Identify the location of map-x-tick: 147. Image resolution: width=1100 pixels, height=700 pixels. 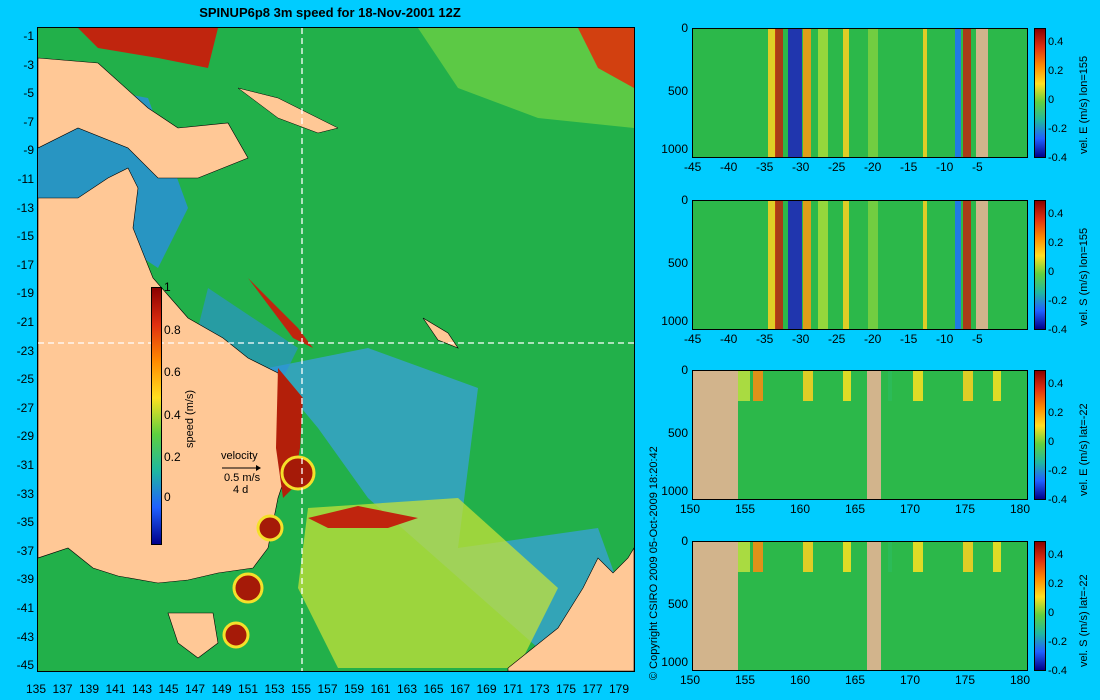
(195, 689).